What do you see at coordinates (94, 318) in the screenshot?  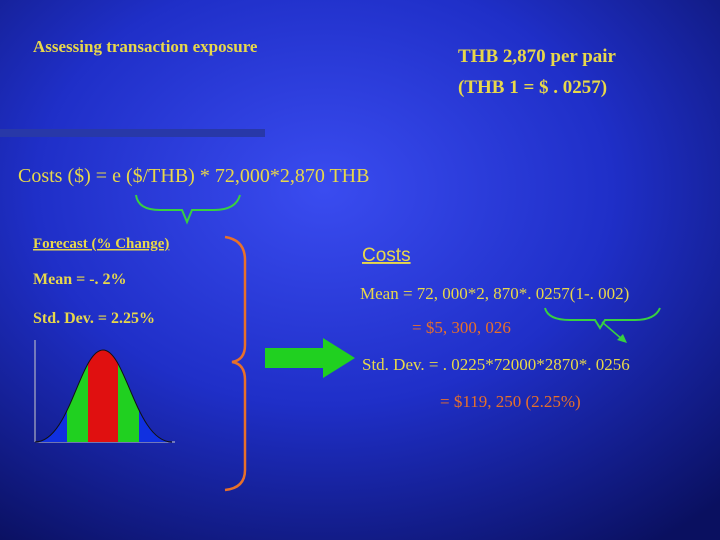 I see `forecast-std: Std. Dev. = 2.25%` at bounding box center [94, 318].